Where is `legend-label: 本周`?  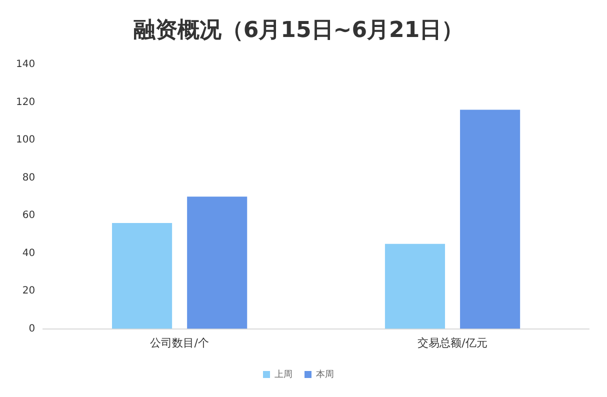
legend-label: 本周 is located at coordinates (325, 374).